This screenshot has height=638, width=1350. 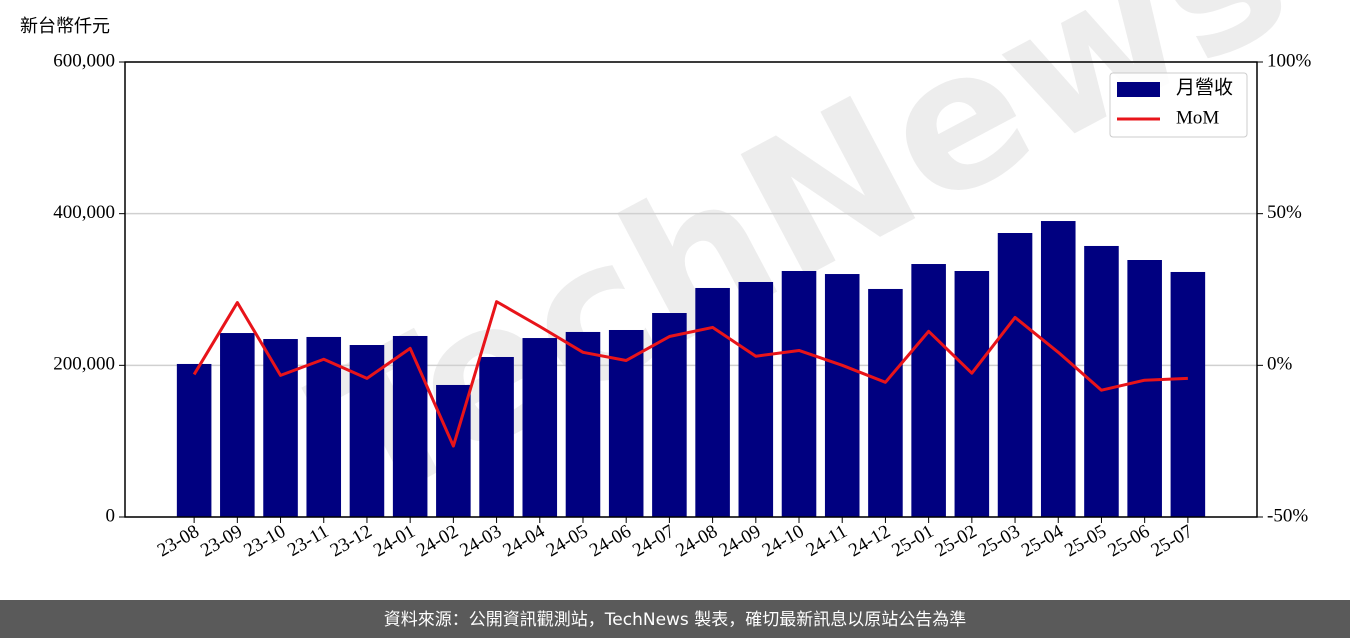 I want to click on footer, so click(x=675, y=619).